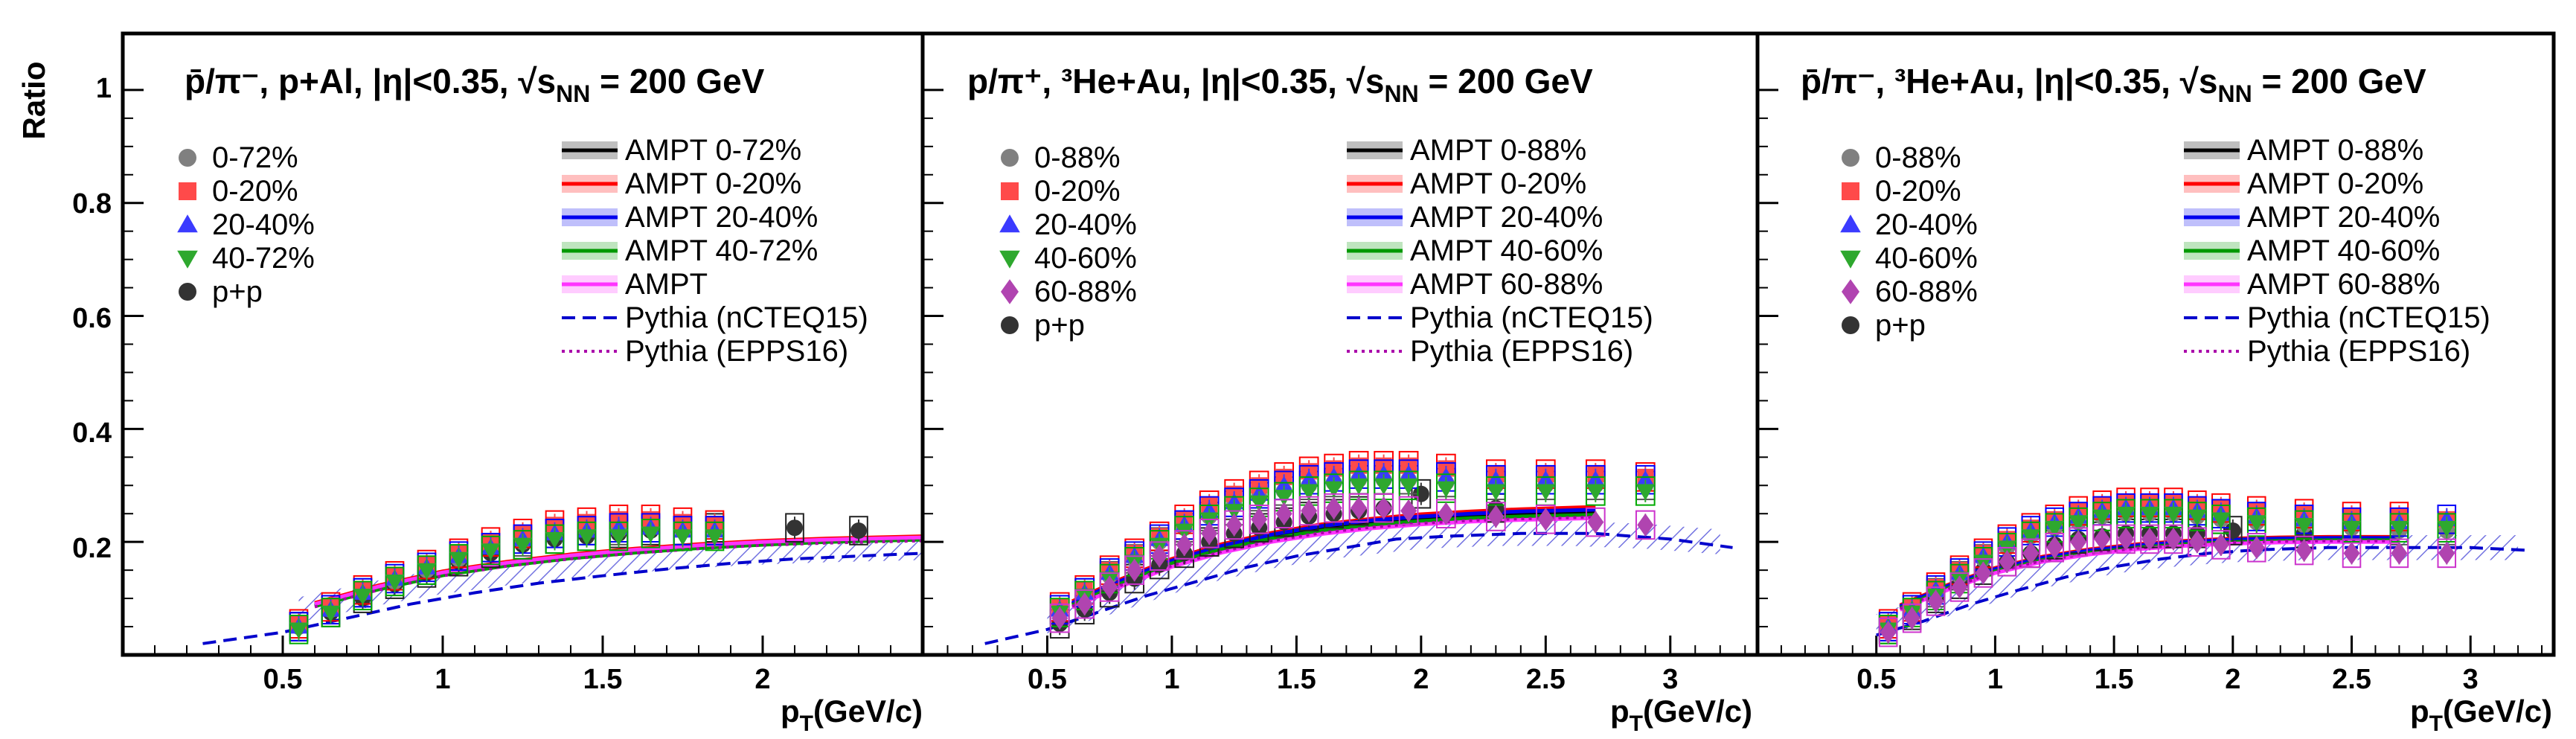 This screenshot has width=2576, height=739. I want to click on title-system: p+Al, so click(316, 81).